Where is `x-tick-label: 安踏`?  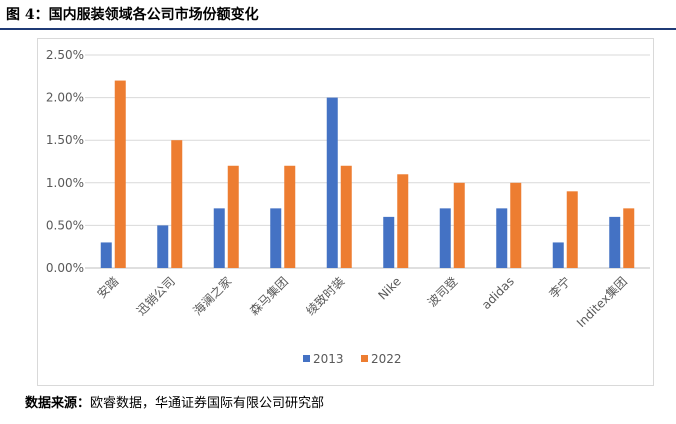
x-tick-label: 安踏 is located at coordinates (108, 288).